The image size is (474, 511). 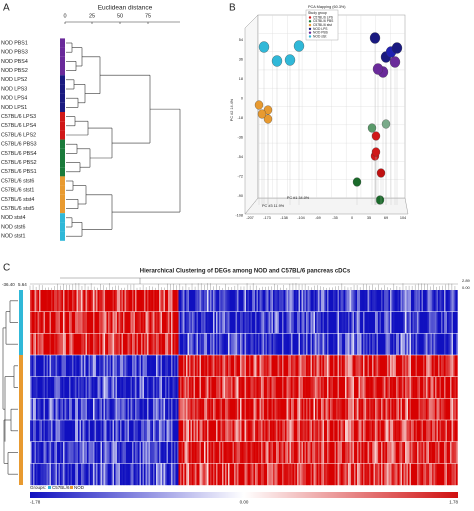 What do you see at coordinates (62, 126) in the screenshot?
I see `group-bar` at bounding box center [62, 126].